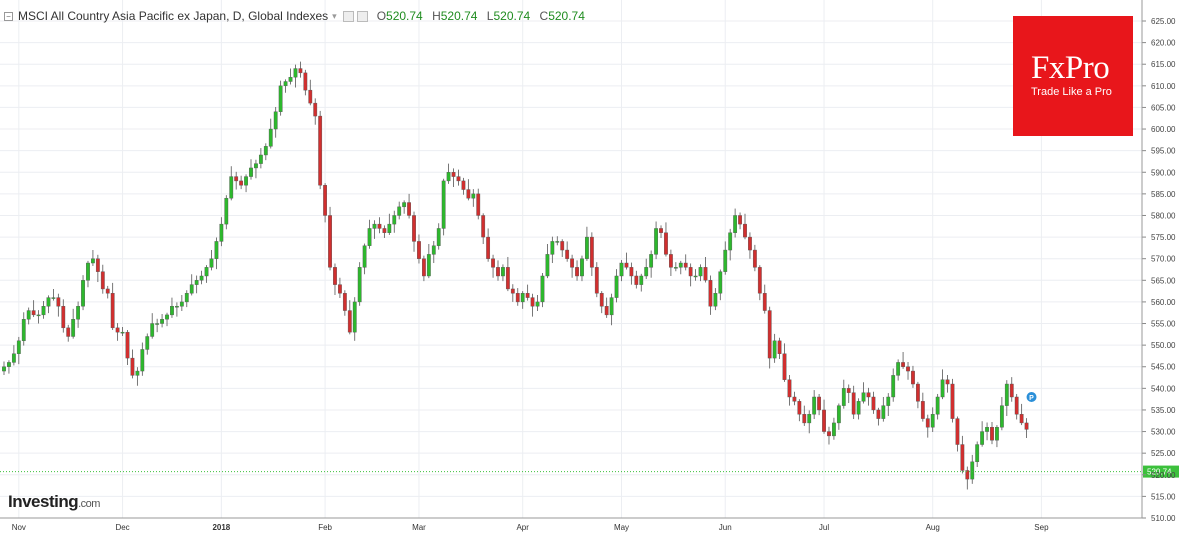 The width and height of the screenshot is (1185, 535). Describe the element at coordinates (1073, 76) in the screenshot. I see `fxpro-logo: FxPro Trade Like a Pro` at that location.